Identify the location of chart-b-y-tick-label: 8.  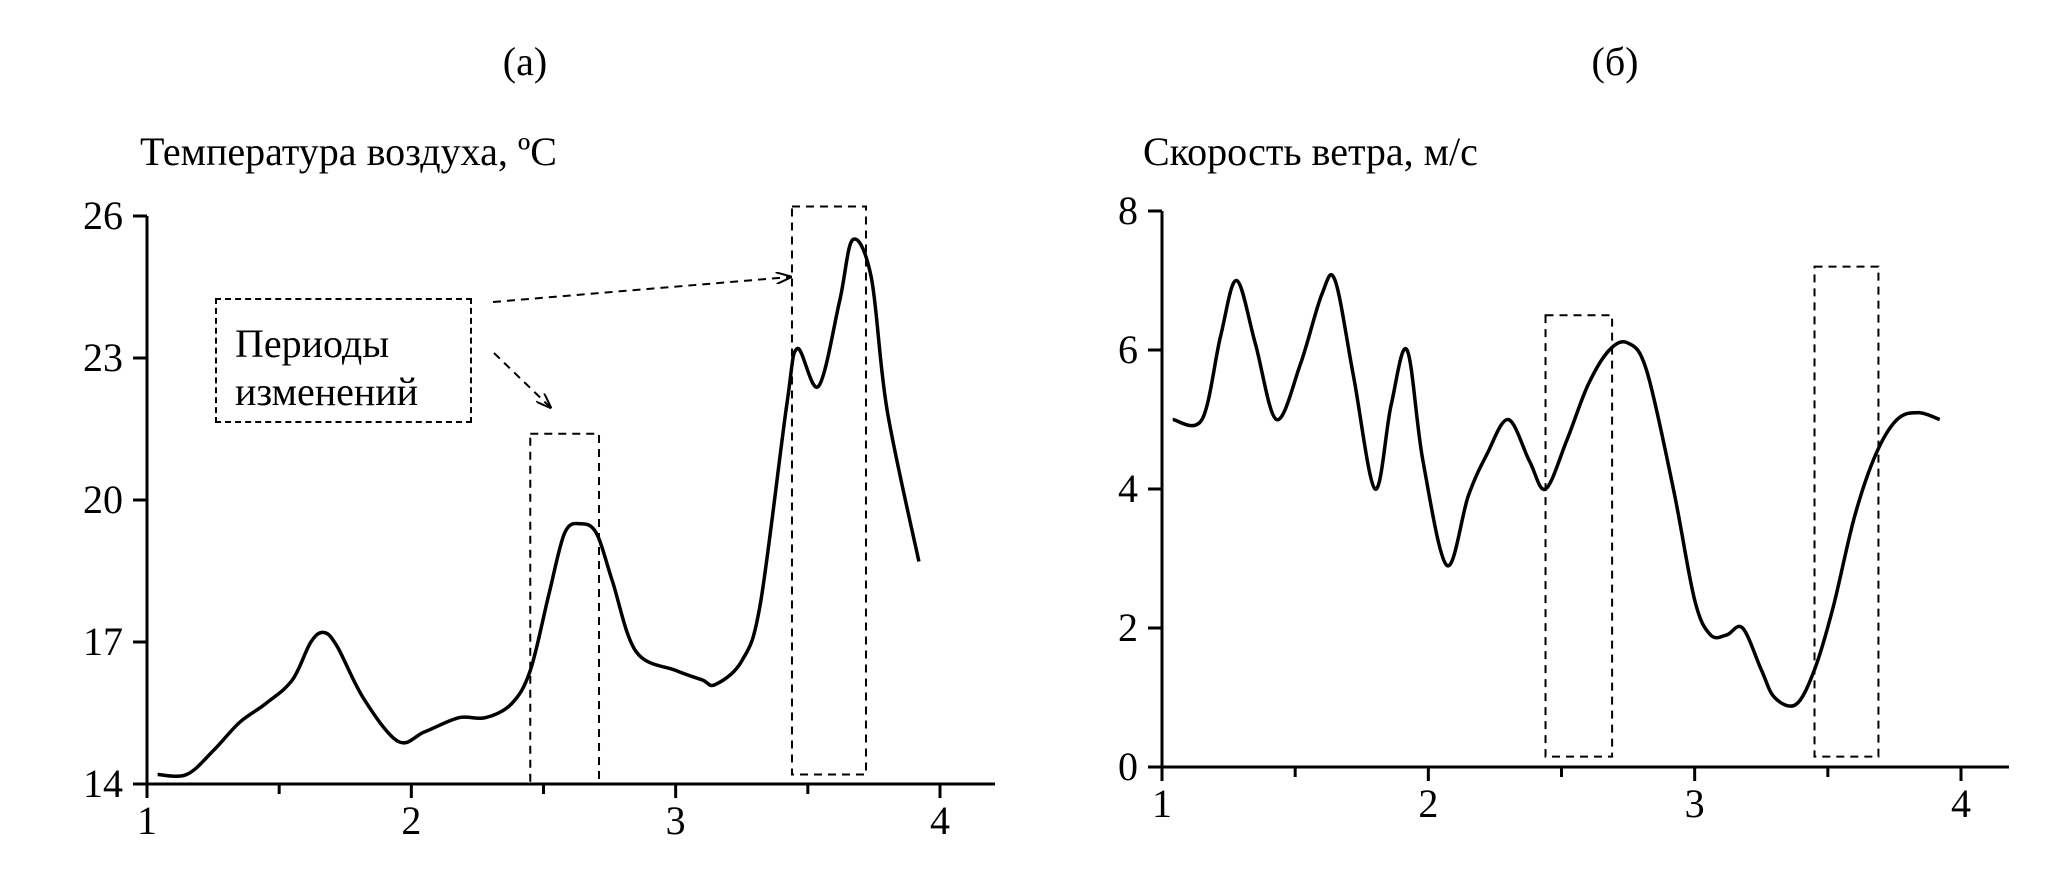
(1128, 210).